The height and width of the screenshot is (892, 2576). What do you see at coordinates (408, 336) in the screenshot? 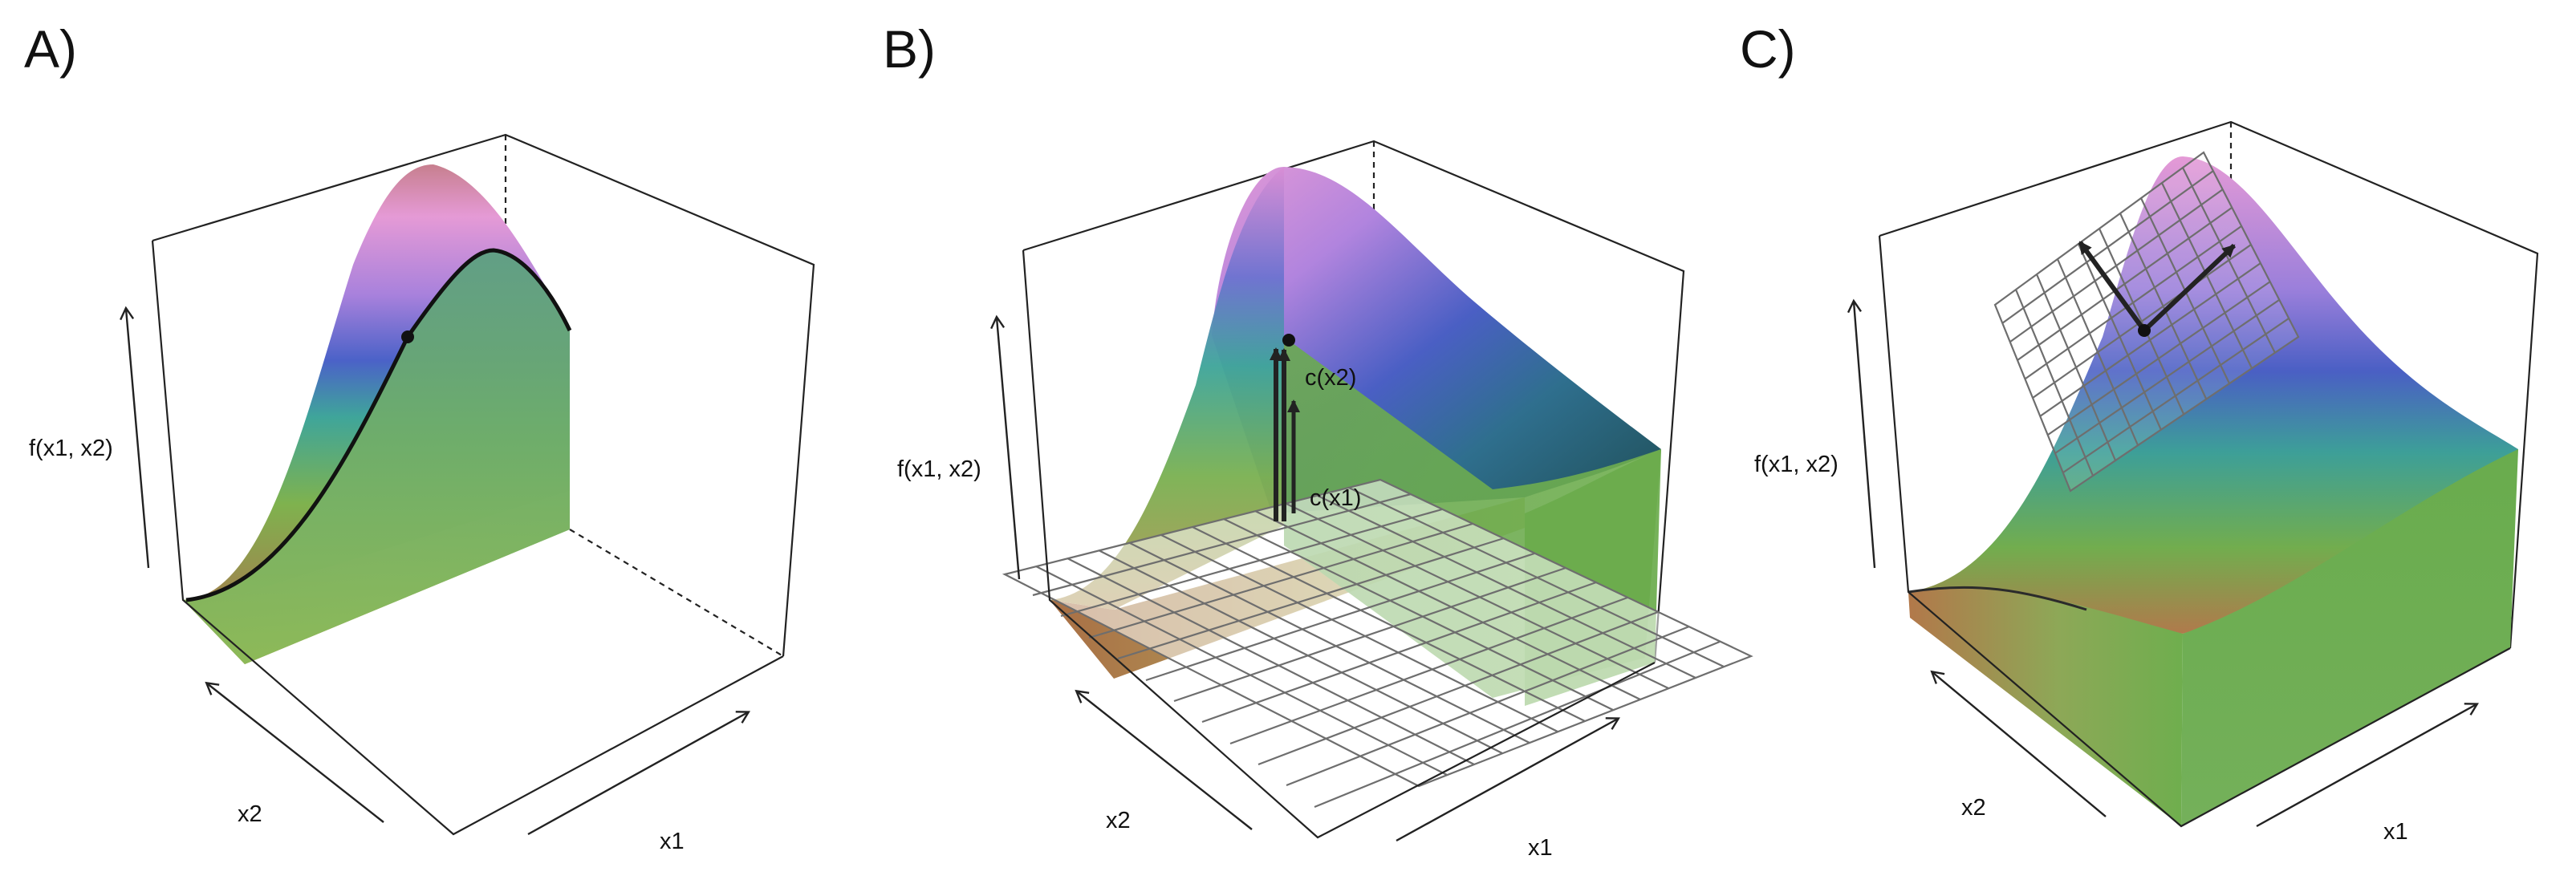
I see `panel-a-point` at bounding box center [408, 336].